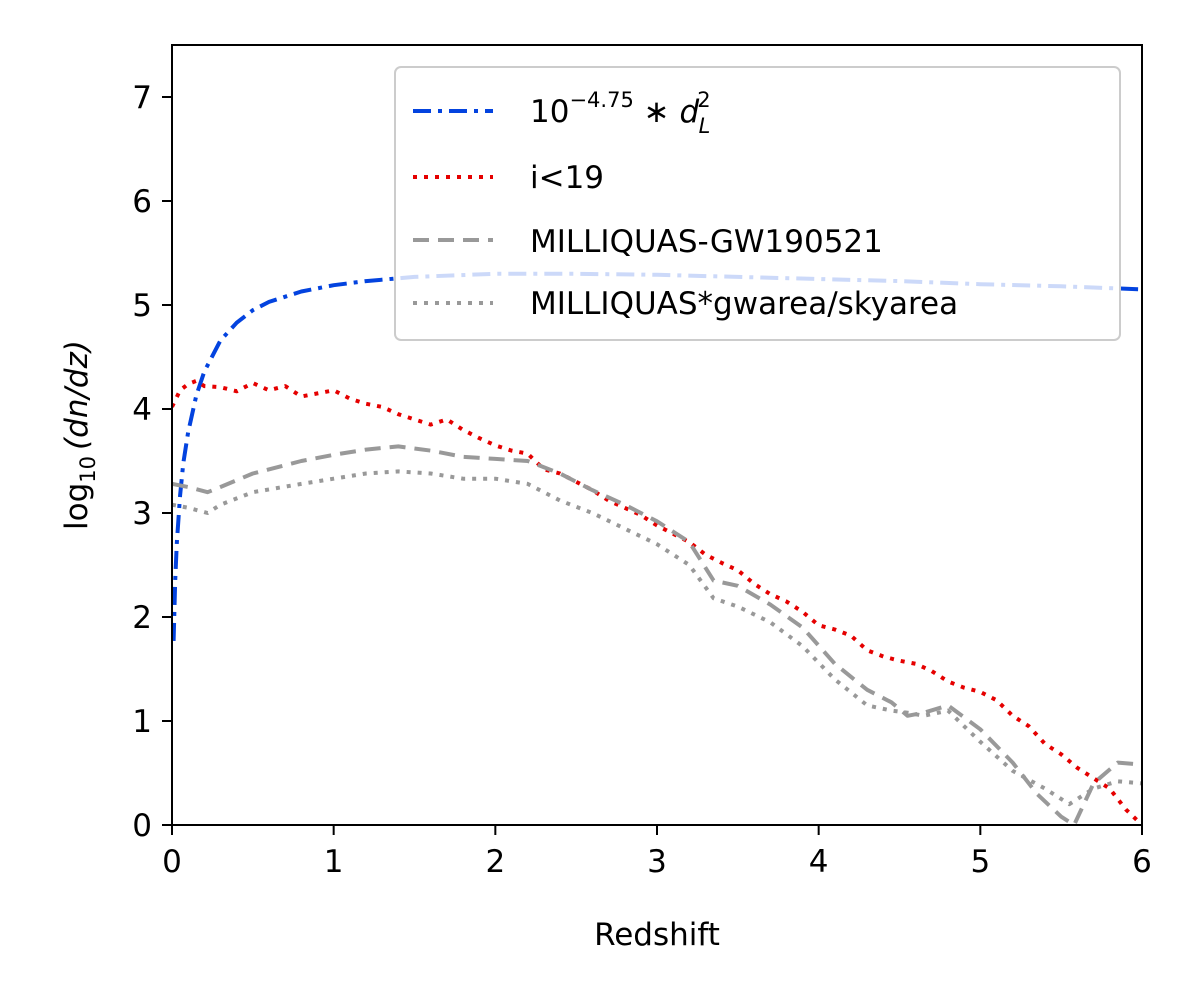  I want to click on legend-label-milliquas: MILLIQUAS-GW190521, so click(706, 242).